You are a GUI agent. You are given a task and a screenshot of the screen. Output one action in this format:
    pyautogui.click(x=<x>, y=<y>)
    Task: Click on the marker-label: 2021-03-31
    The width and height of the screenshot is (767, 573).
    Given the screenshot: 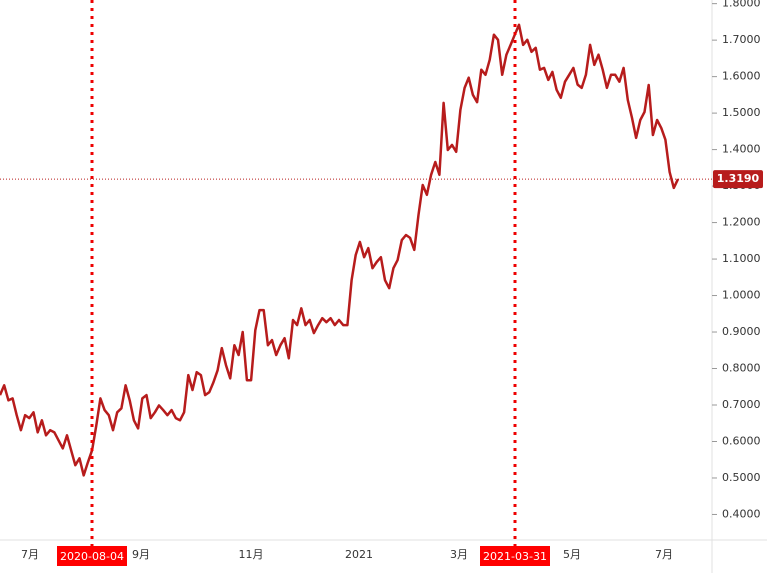 What is the action you would take?
    pyautogui.click(x=515, y=556)
    